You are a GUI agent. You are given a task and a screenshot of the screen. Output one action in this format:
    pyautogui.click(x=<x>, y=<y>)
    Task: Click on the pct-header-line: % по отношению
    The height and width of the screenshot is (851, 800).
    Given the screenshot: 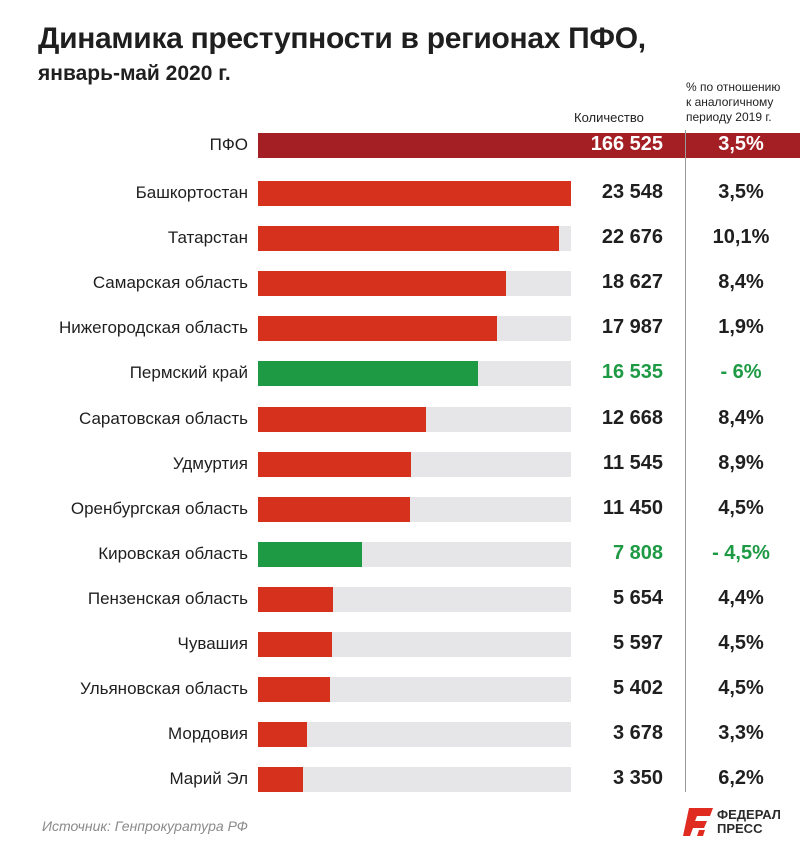 What is the action you would take?
    pyautogui.click(x=733, y=87)
    